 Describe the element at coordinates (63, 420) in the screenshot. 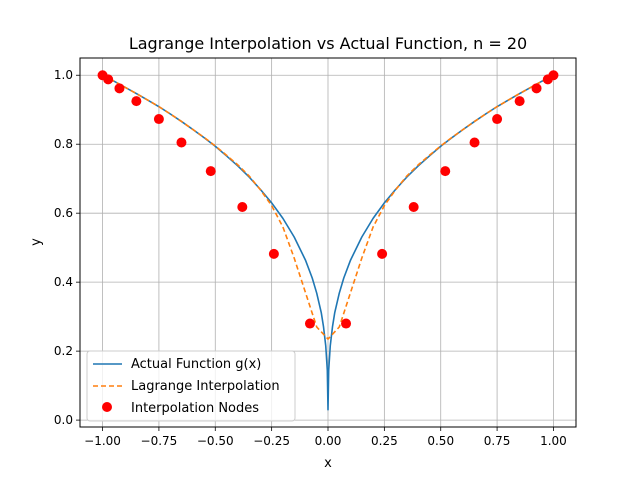

I see `y-tick-label: 0.0` at that location.